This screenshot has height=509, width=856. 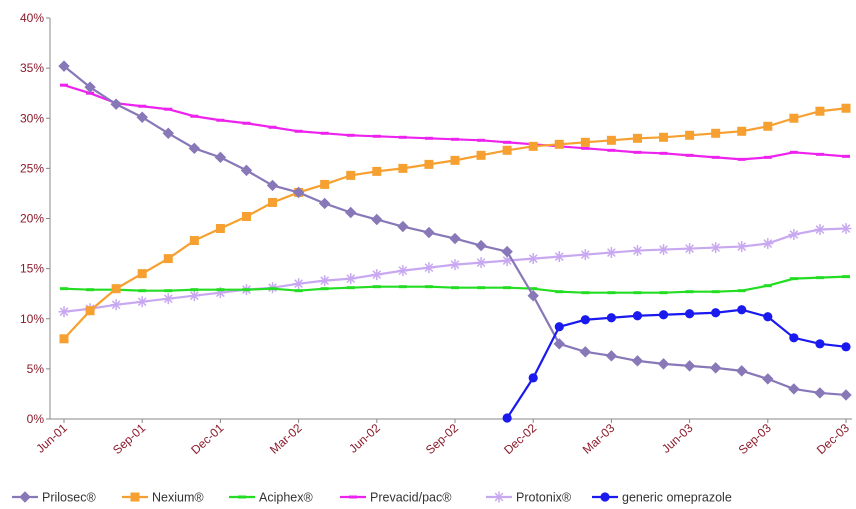 I want to click on legend-item-generic-omeprazole: generic omeprazole, so click(x=662, y=498).